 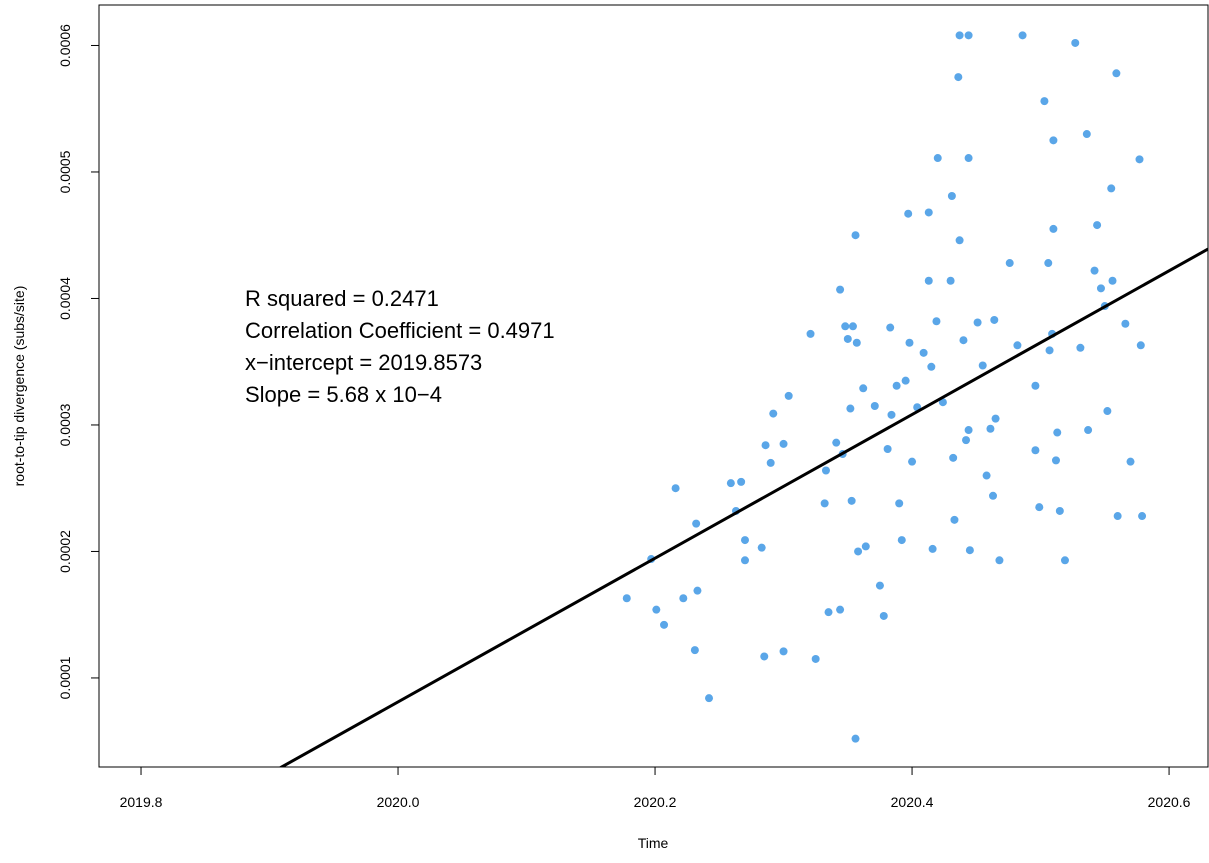 I want to click on annotation: R squared = 0.2471, so click(x=342, y=298).